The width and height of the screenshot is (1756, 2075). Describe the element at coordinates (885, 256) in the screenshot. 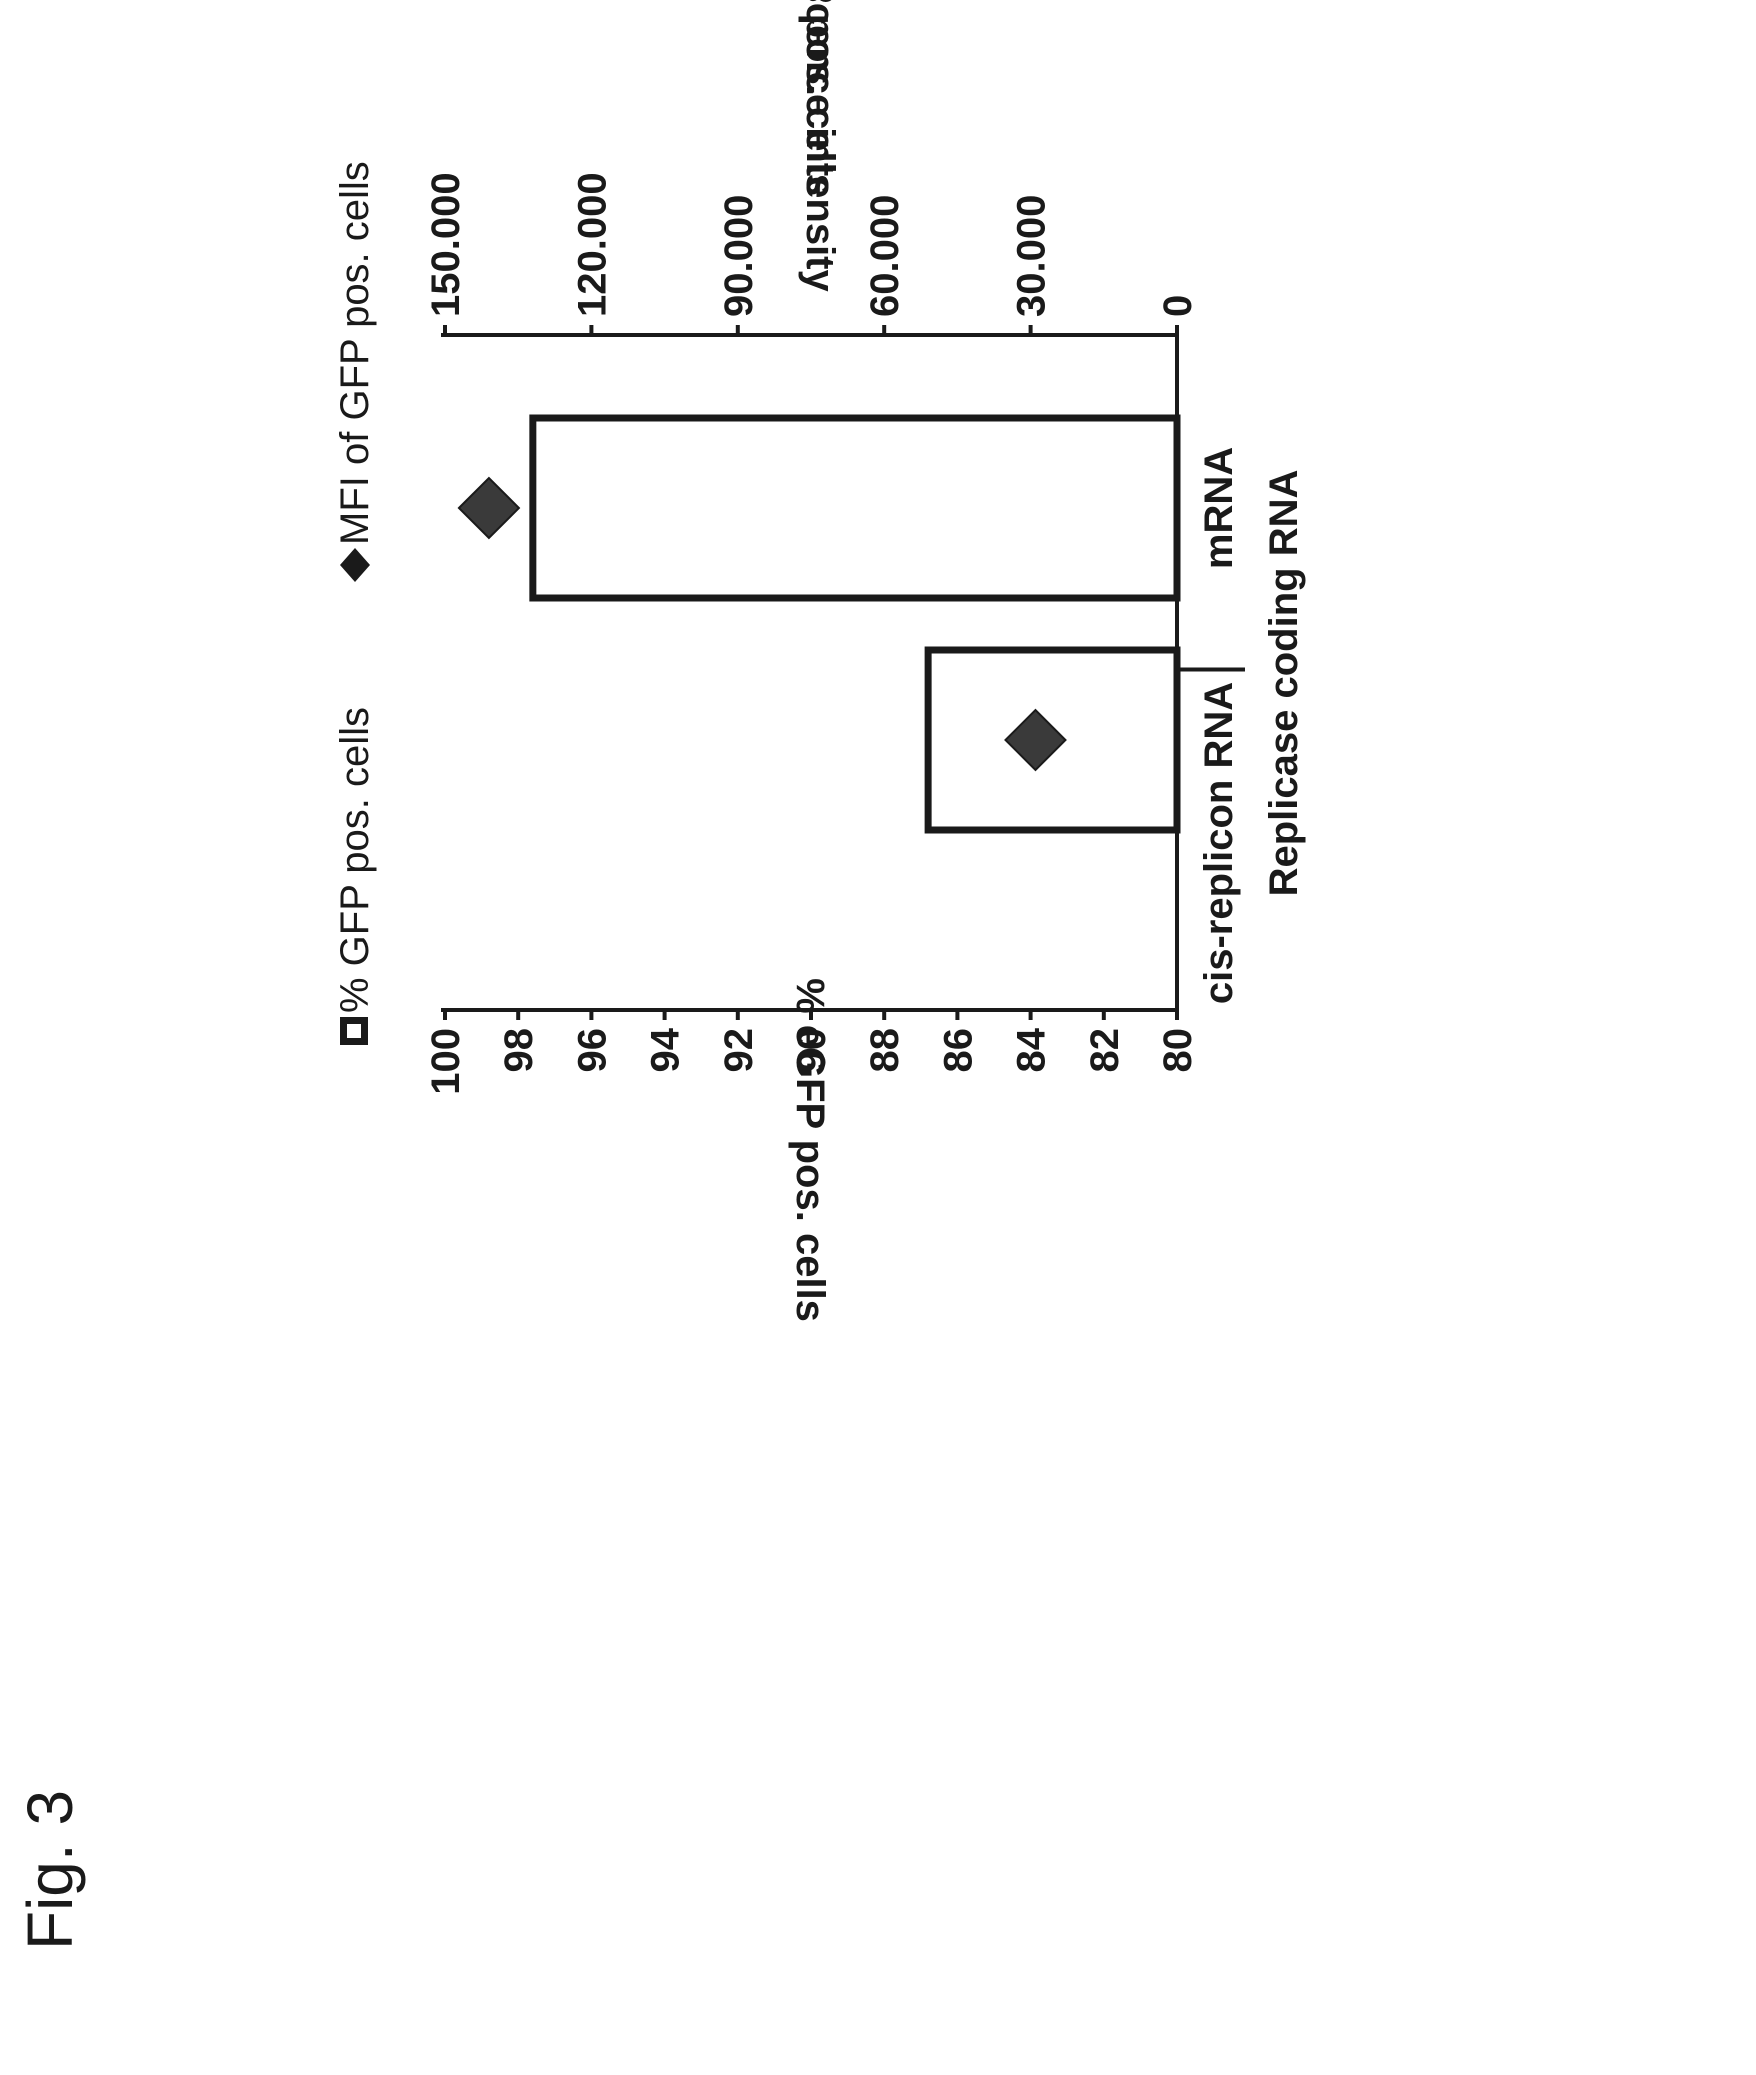

I see `right-axis-tick-label: 60.000` at that location.